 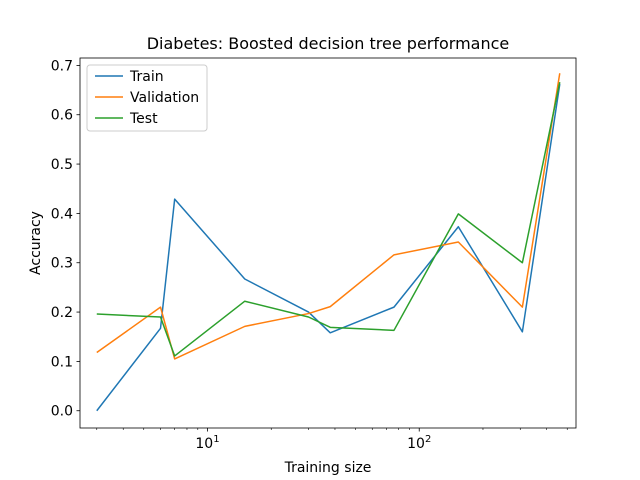 What do you see at coordinates (216, 439) in the screenshot?
I see `x-tick-exponent: 1` at bounding box center [216, 439].